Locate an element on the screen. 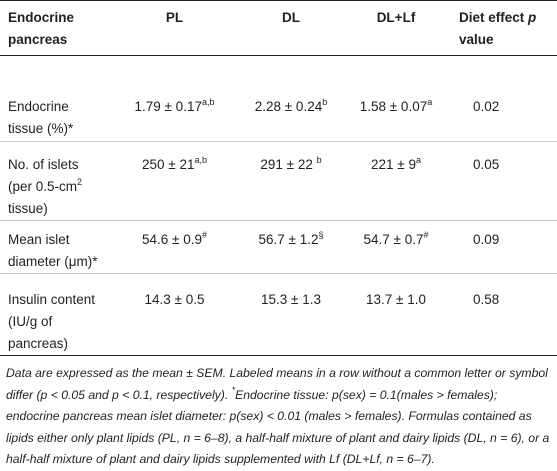 The width and height of the screenshot is (557, 471). value-cell: 0.05 is located at coordinates (504, 181).